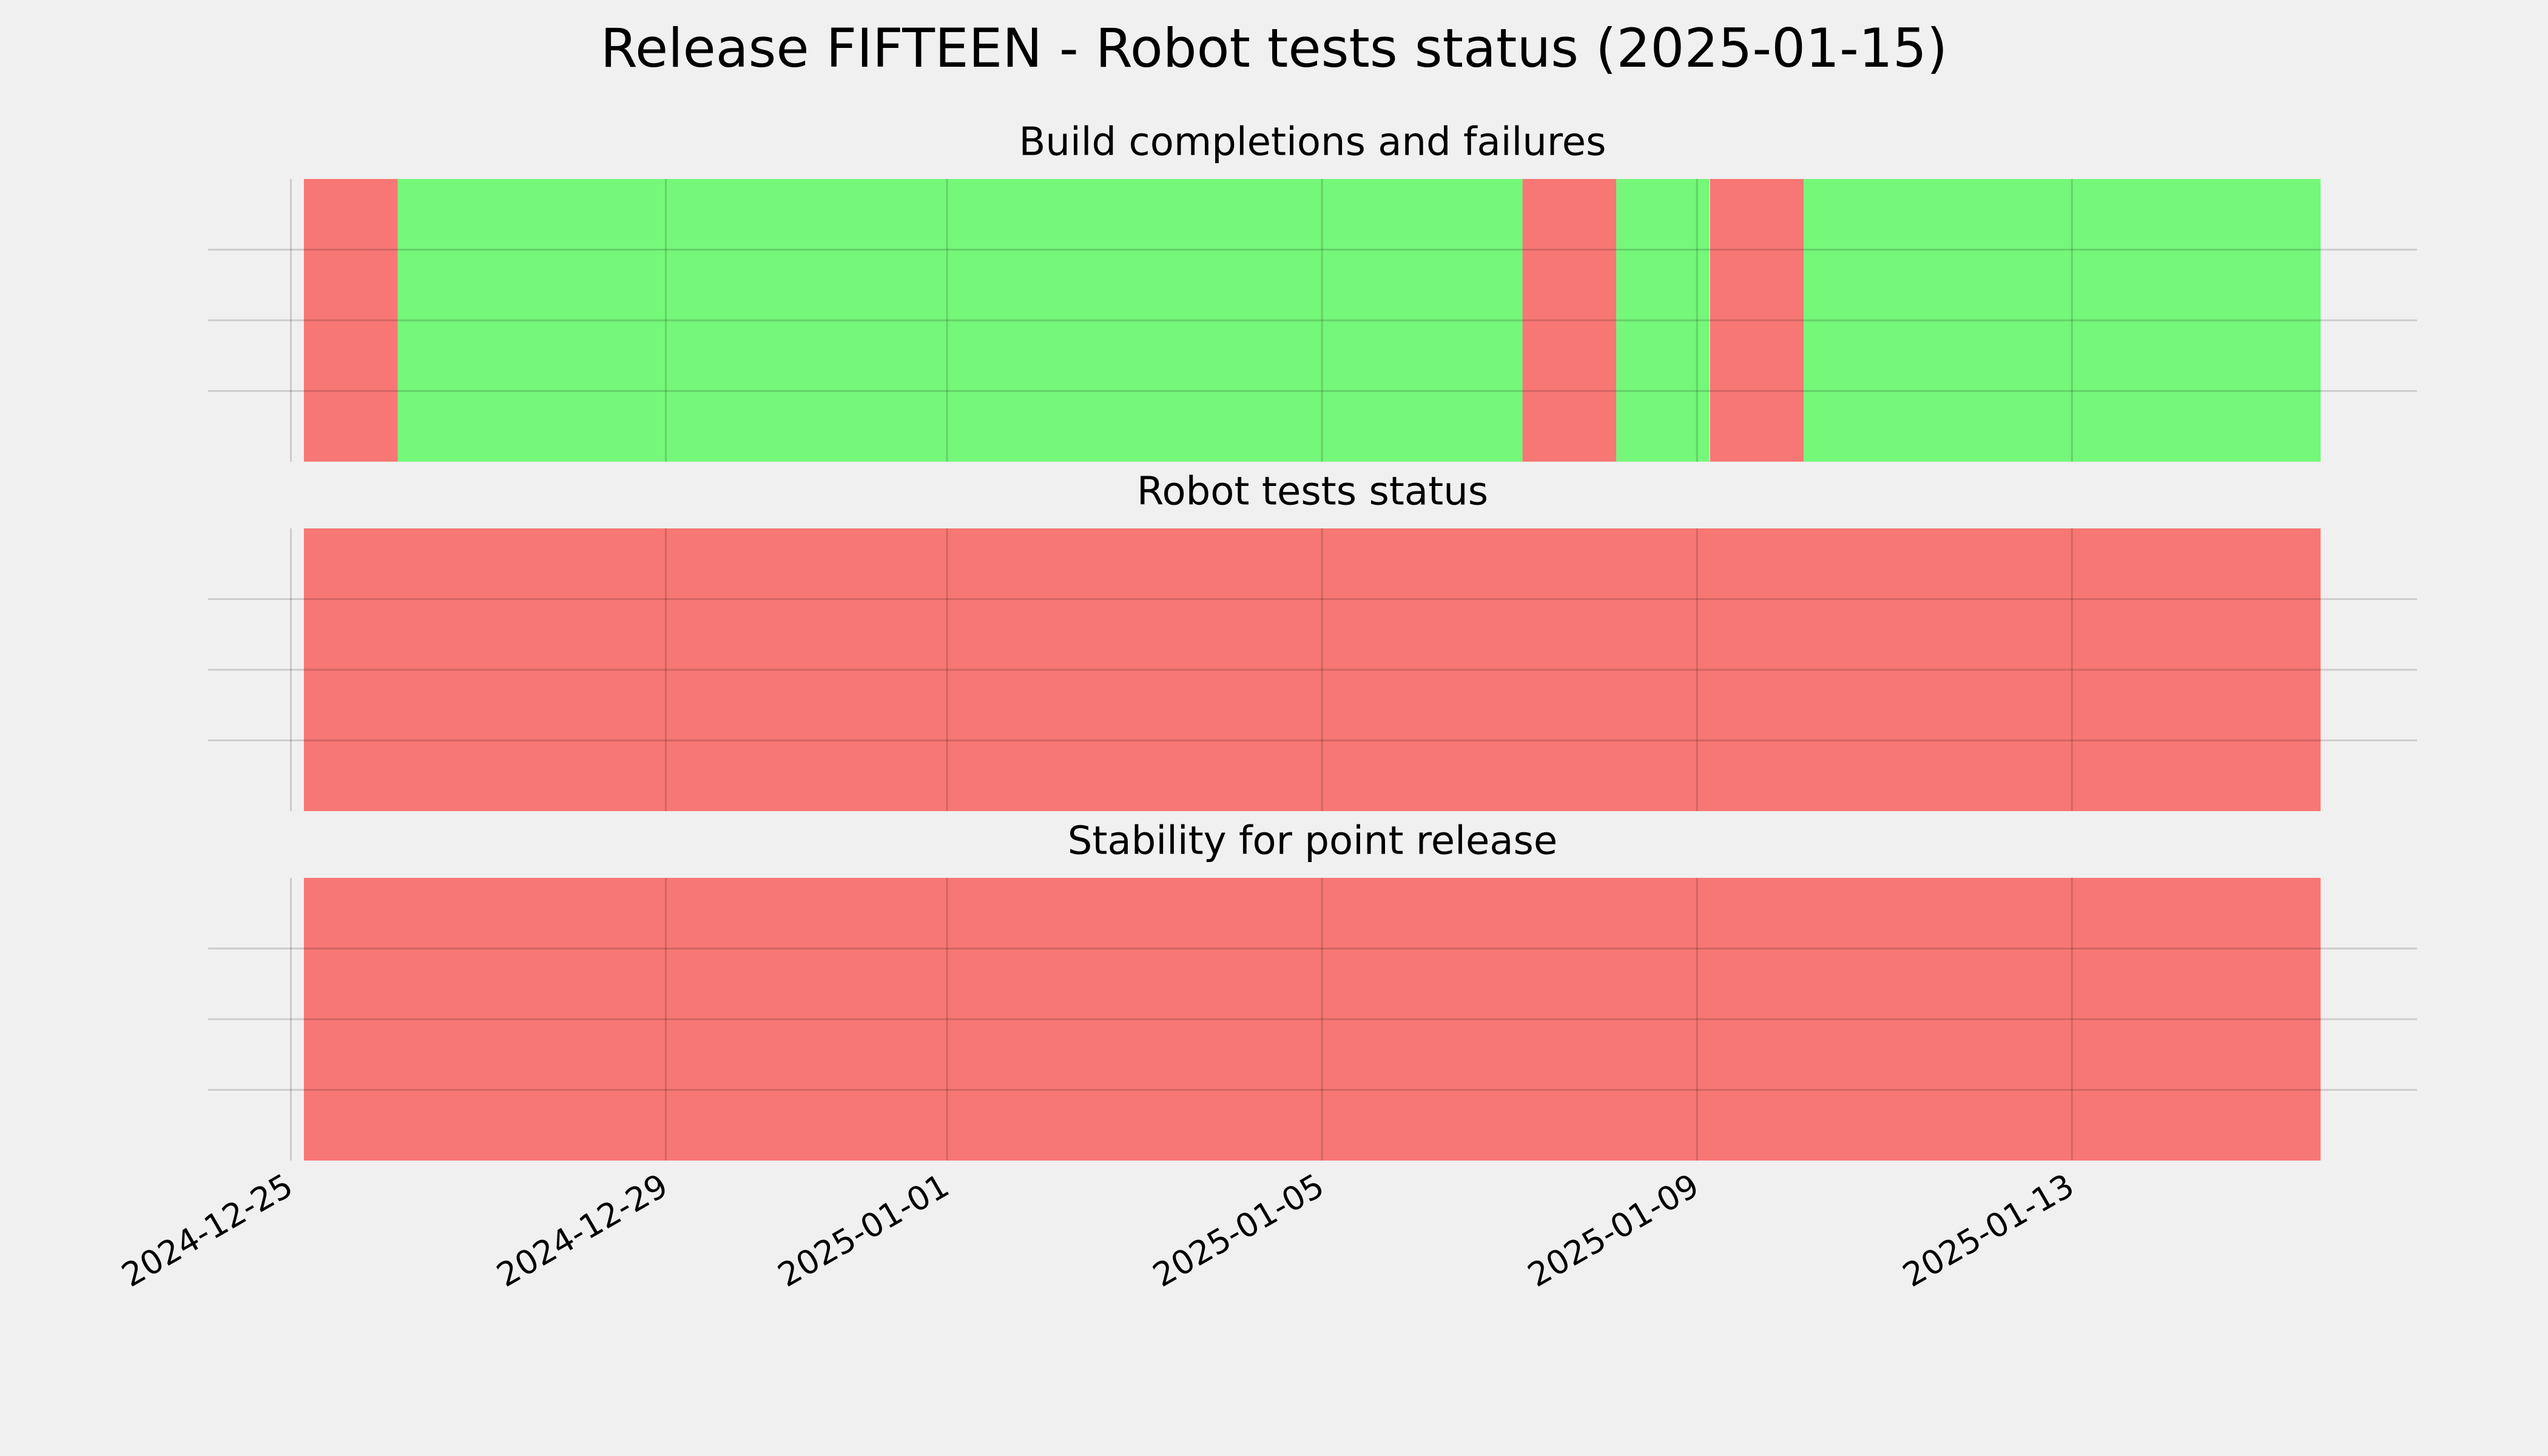 This screenshot has width=2548, height=1456. I want to click on panel-title: Stability for point release, so click(1313, 841).